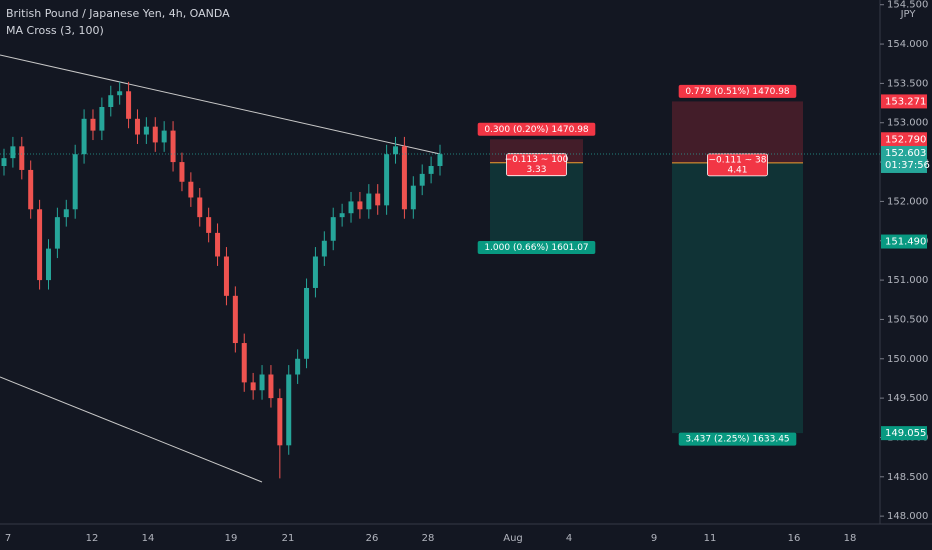 The image size is (932, 550). What do you see at coordinates (231, 538) in the screenshot?
I see `x-tick-label: 19` at bounding box center [231, 538].